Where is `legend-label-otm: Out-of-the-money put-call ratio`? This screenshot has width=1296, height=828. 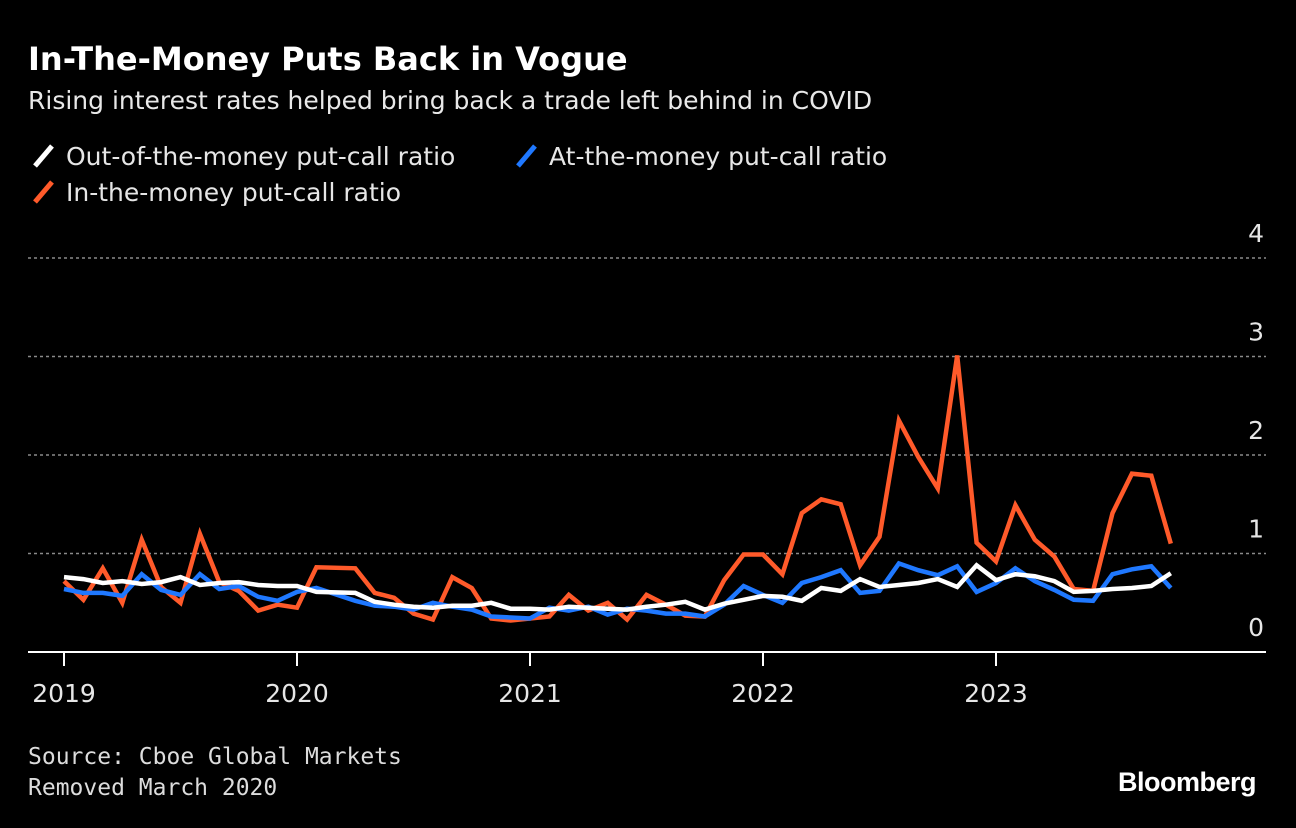 legend-label-otm: Out-of-the-money put-call ratio is located at coordinates (261, 156).